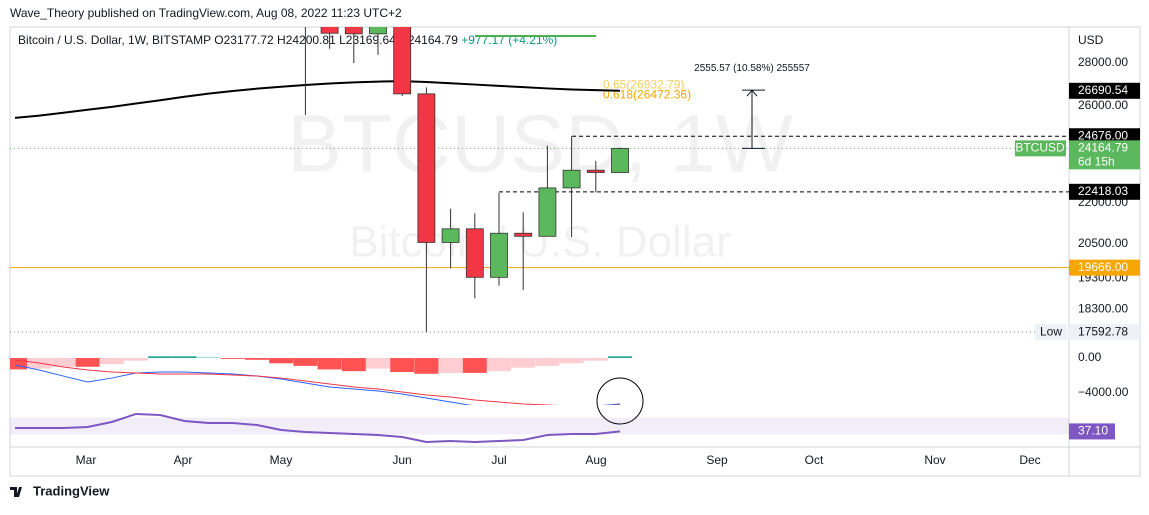 The height and width of the screenshot is (515, 1149). I want to click on low-badge, so click(1104, 332).